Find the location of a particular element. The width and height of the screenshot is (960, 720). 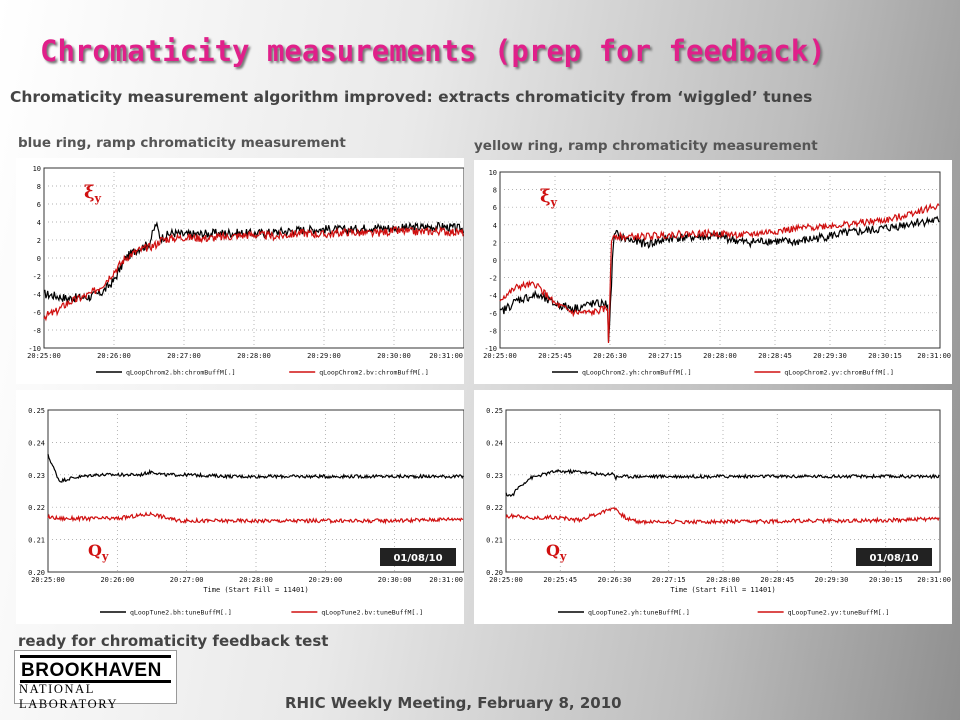

left-caption: blue ring, ramp chromaticity measurement is located at coordinates (182, 143).